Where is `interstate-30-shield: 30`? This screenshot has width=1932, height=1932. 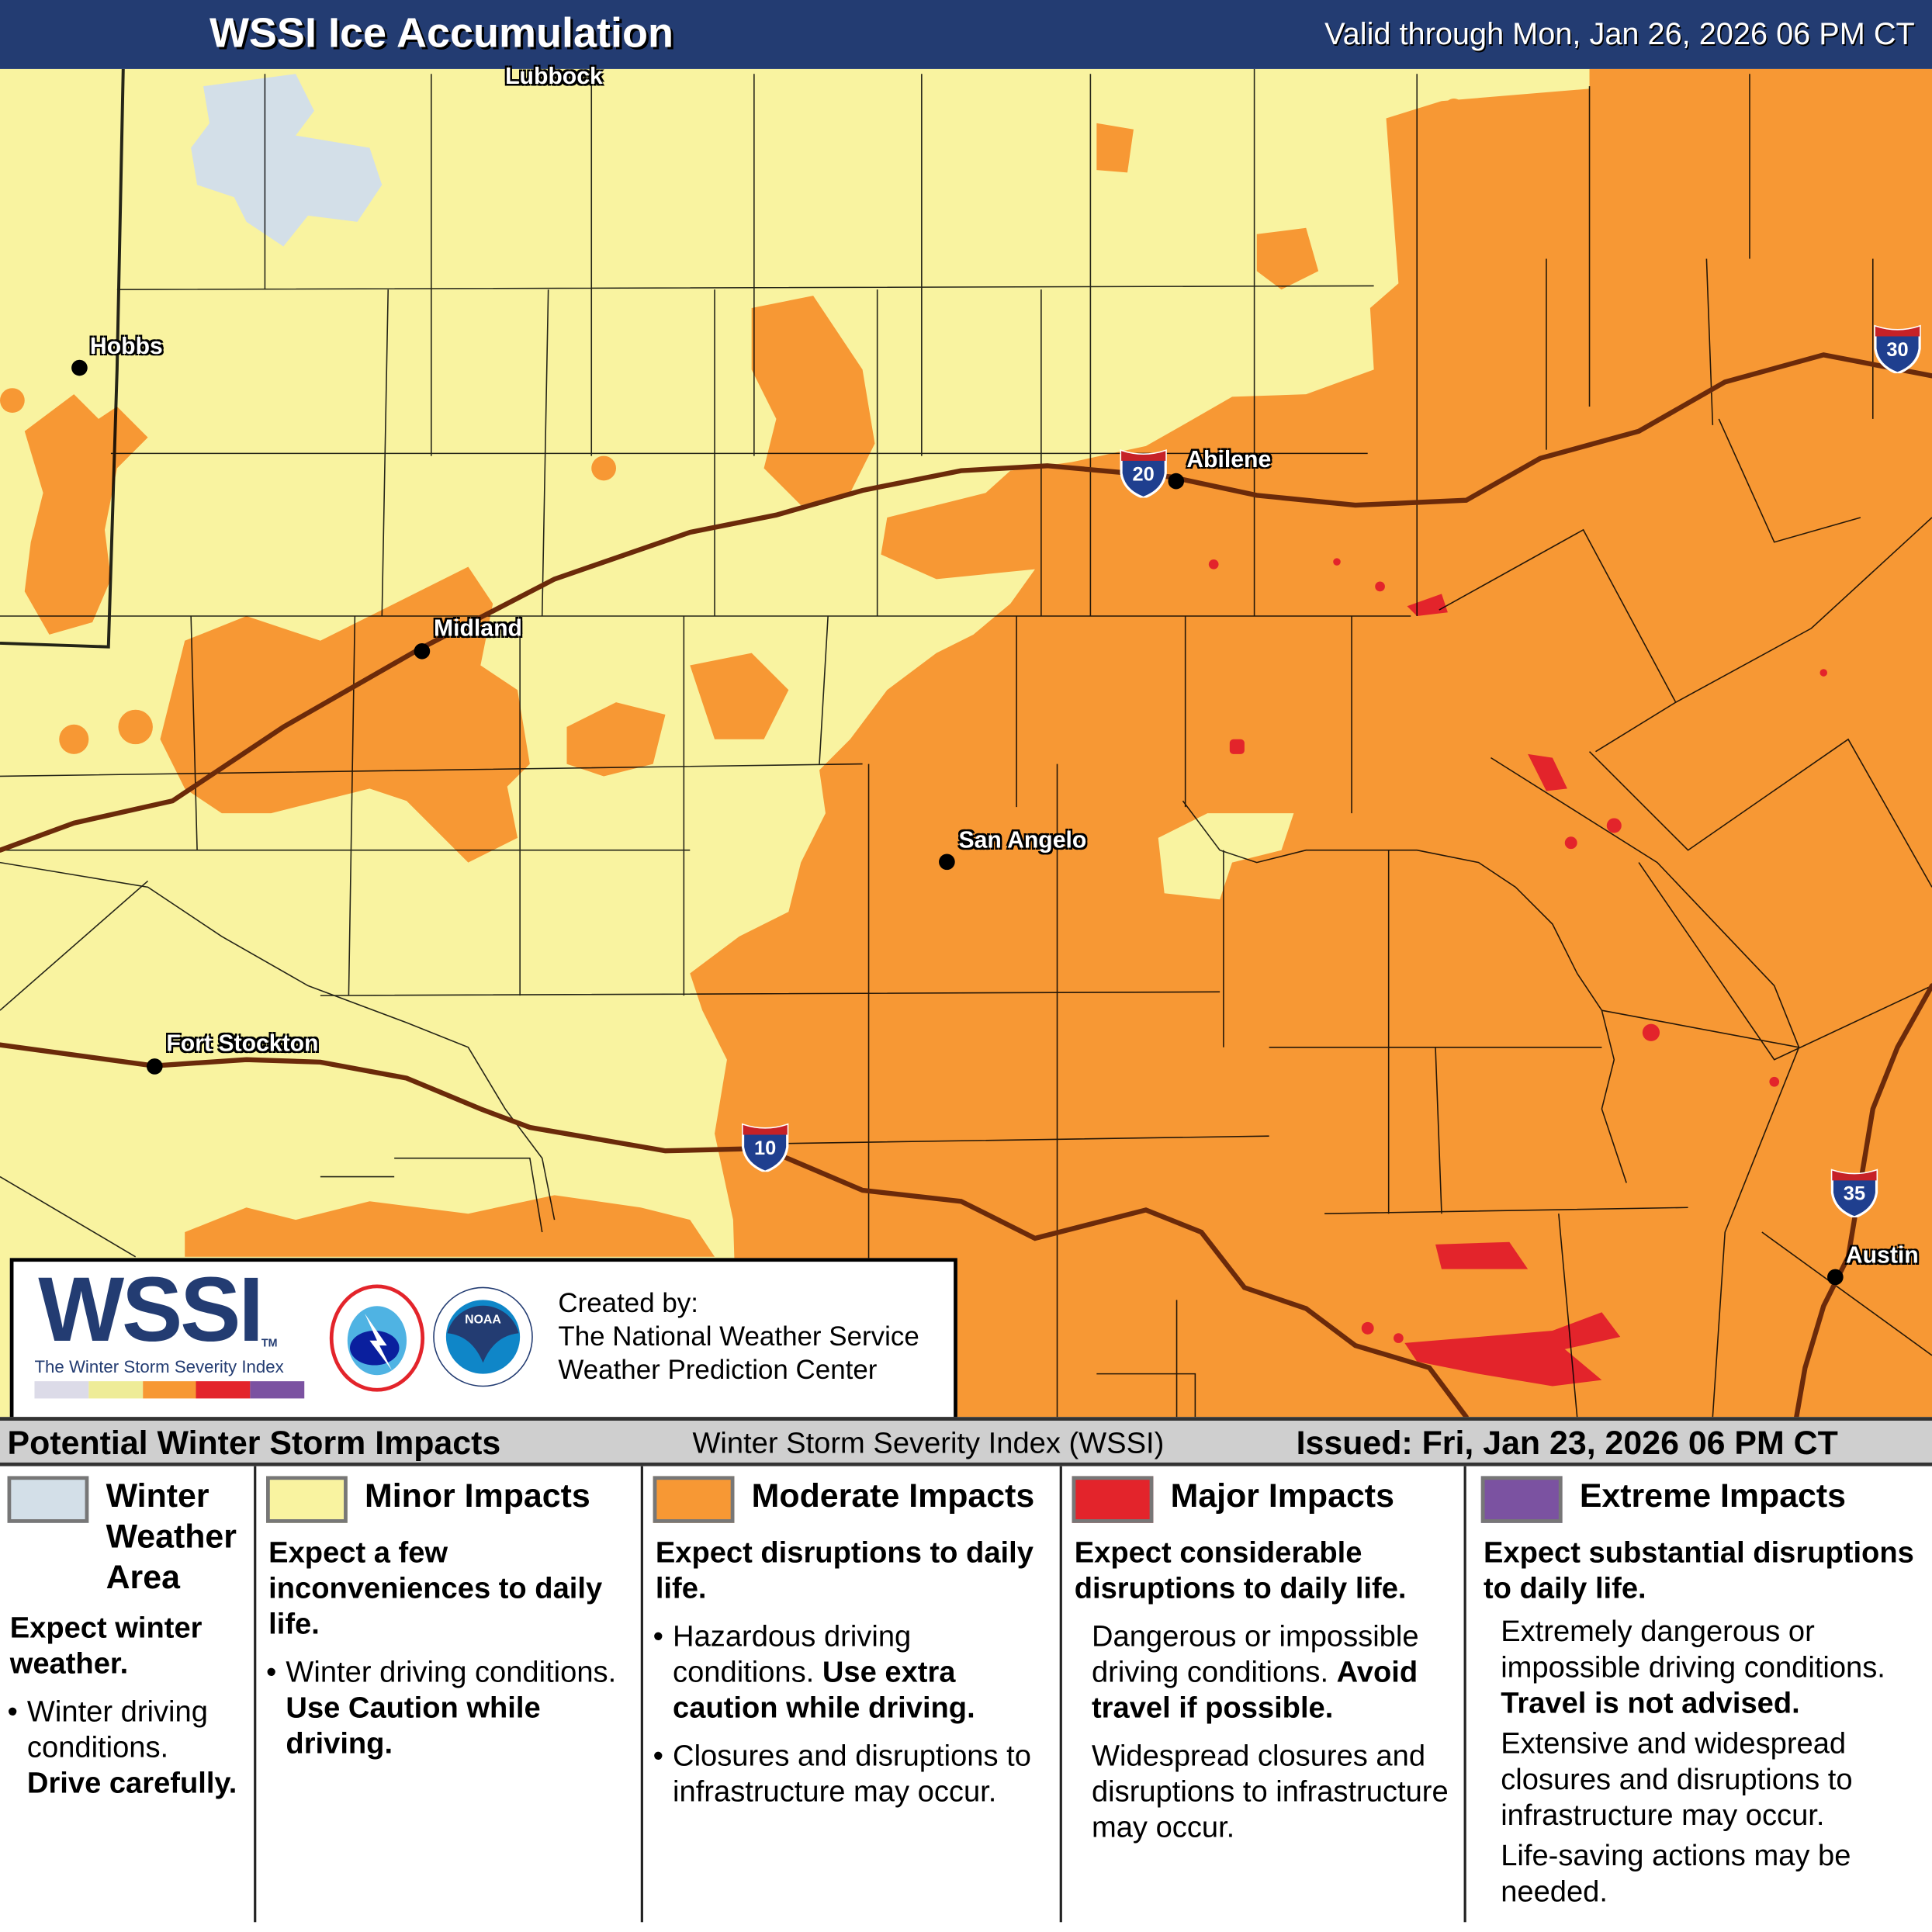 interstate-30-shield: 30 is located at coordinates (1898, 349).